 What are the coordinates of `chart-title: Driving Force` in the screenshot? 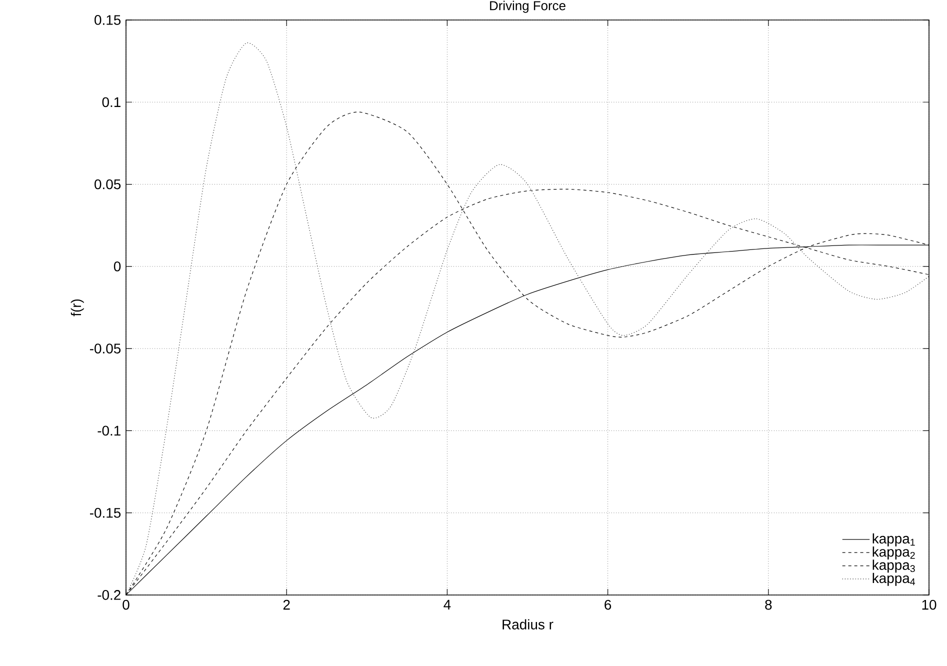 It's located at (528, 6).